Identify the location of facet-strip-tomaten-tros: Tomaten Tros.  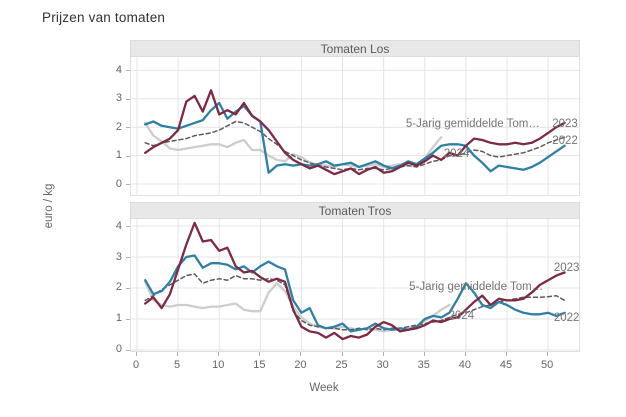
(355, 210).